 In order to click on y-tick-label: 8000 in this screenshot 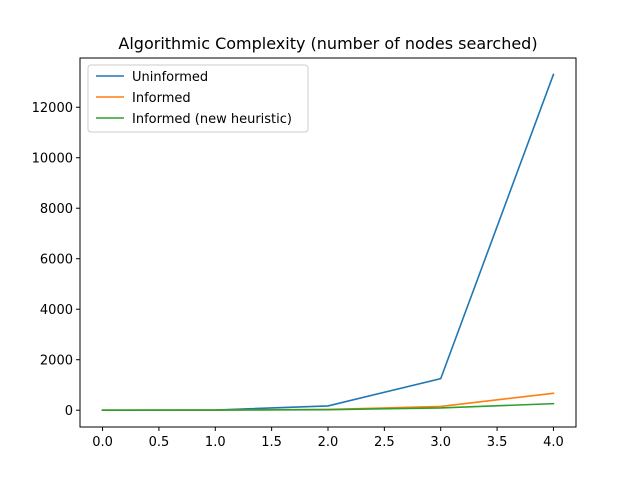, I will do `click(56, 209)`.